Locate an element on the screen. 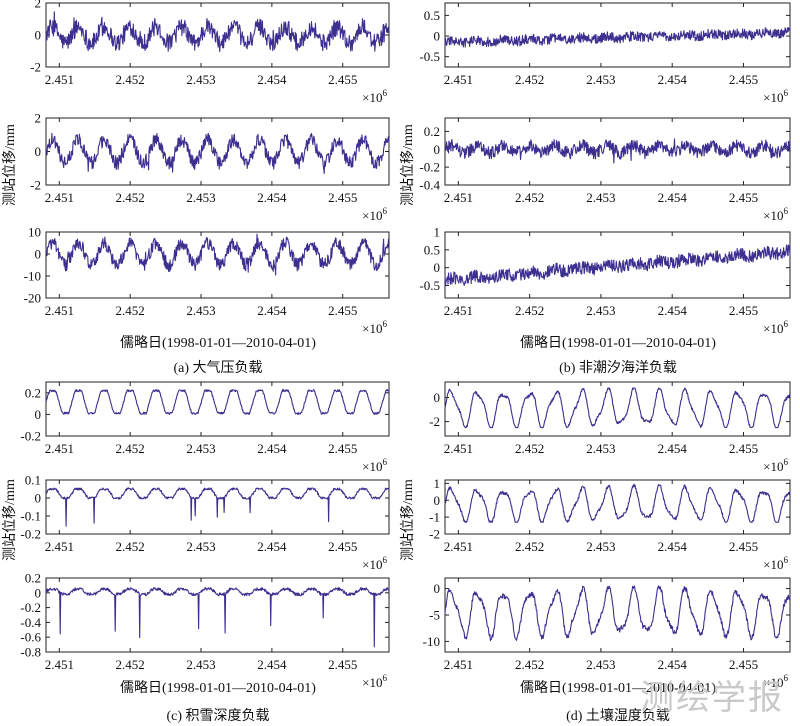 The height and width of the screenshot is (726, 800). panel-caption: (a) 大气压负载 is located at coordinates (217, 368).